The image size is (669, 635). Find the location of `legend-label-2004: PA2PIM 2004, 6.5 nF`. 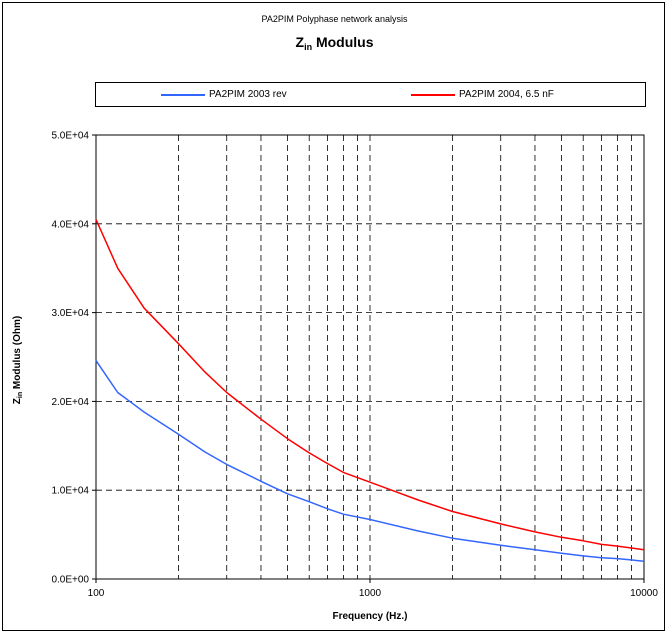

legend-label-2004: PA2PIM 2004, 6.5 nF is located at coordinates (506, 94).